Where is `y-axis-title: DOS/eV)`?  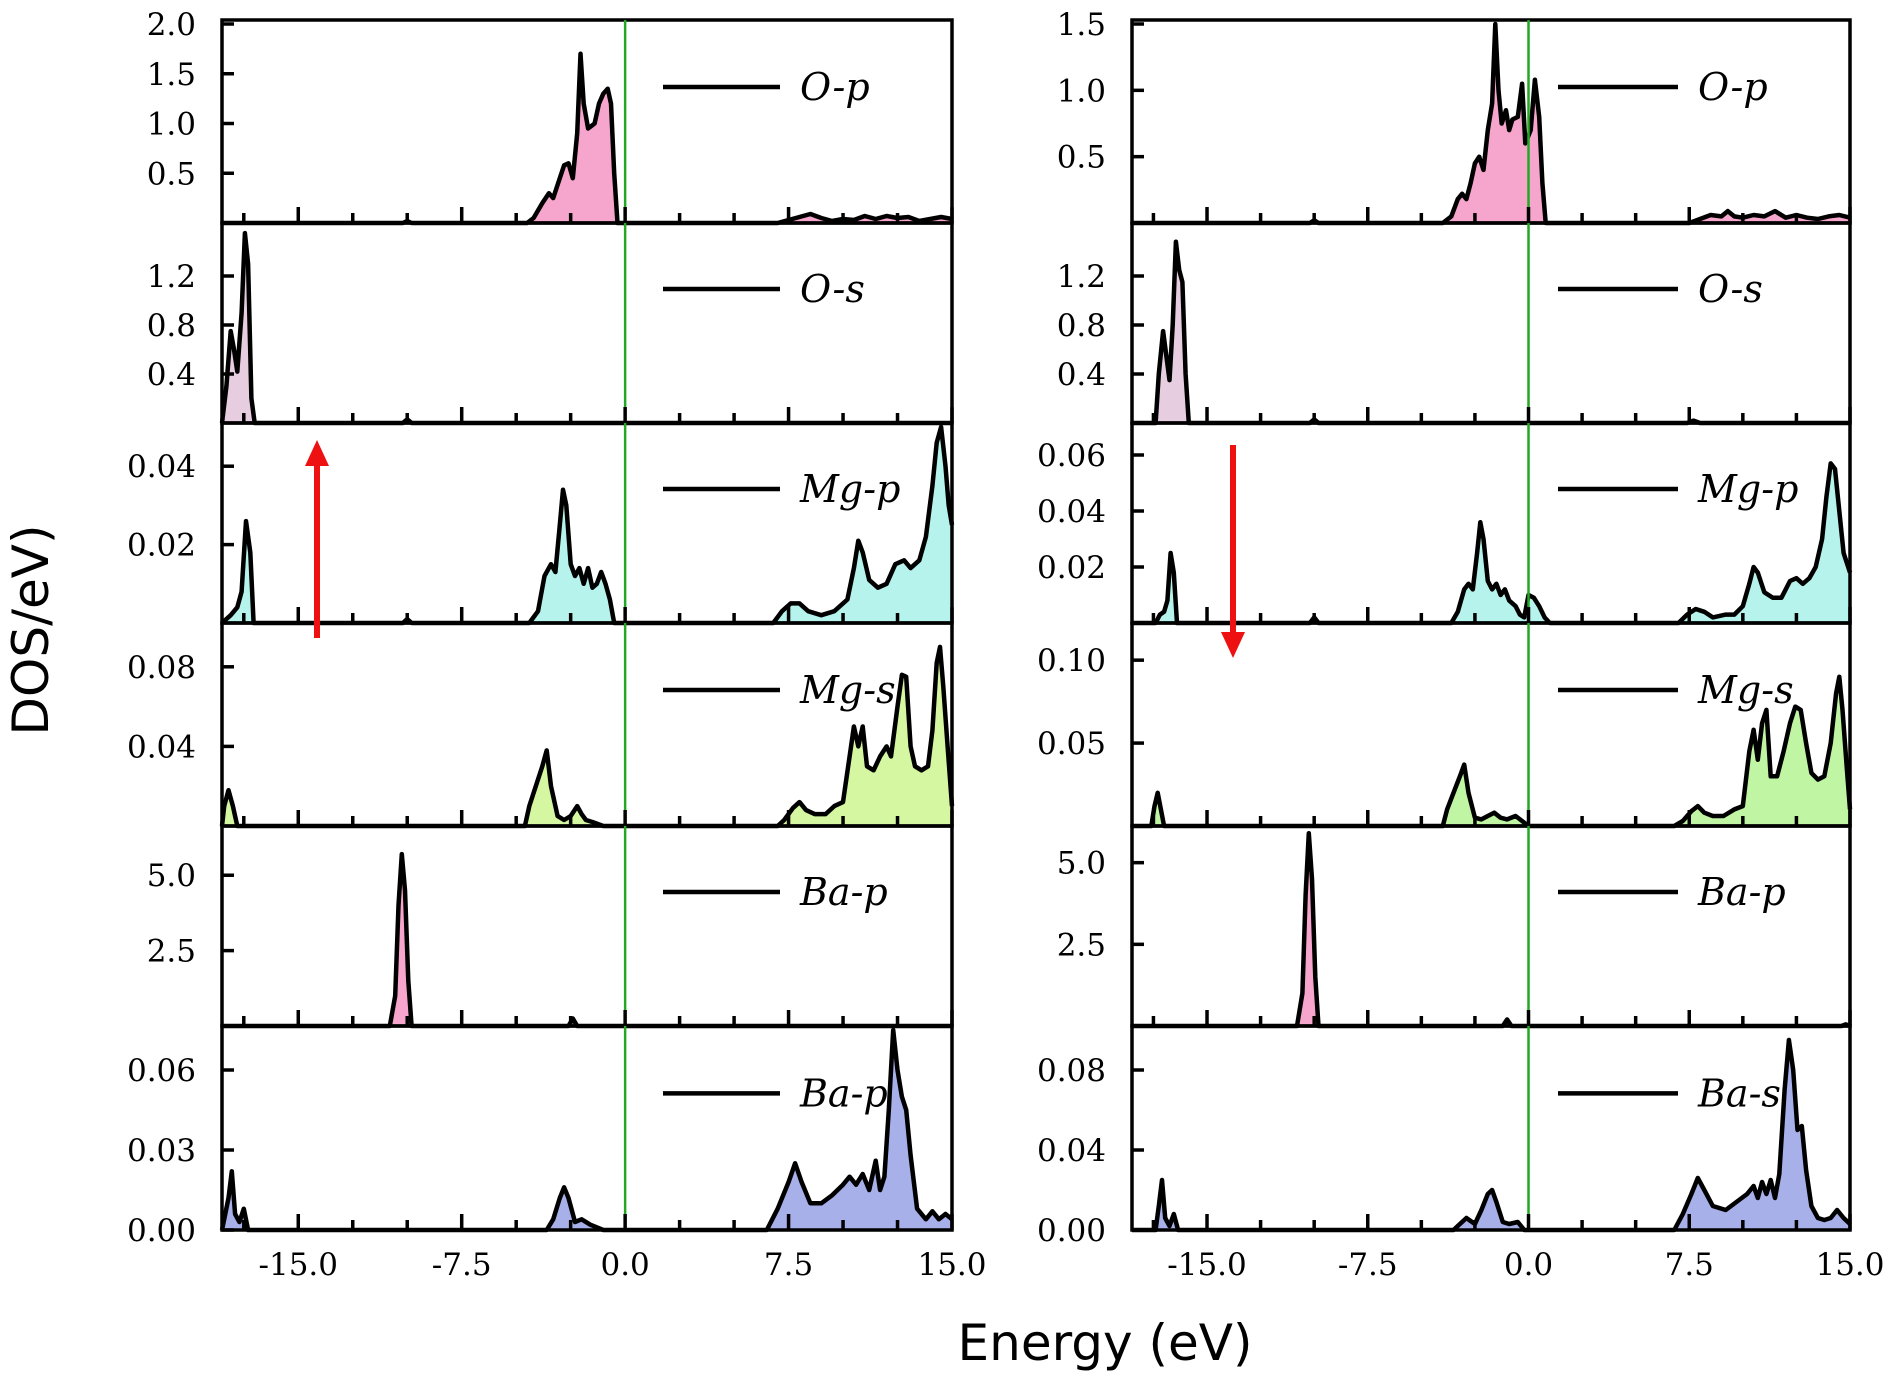 y-axis-title: DOS/eV) is located at coordinates (31, 630).